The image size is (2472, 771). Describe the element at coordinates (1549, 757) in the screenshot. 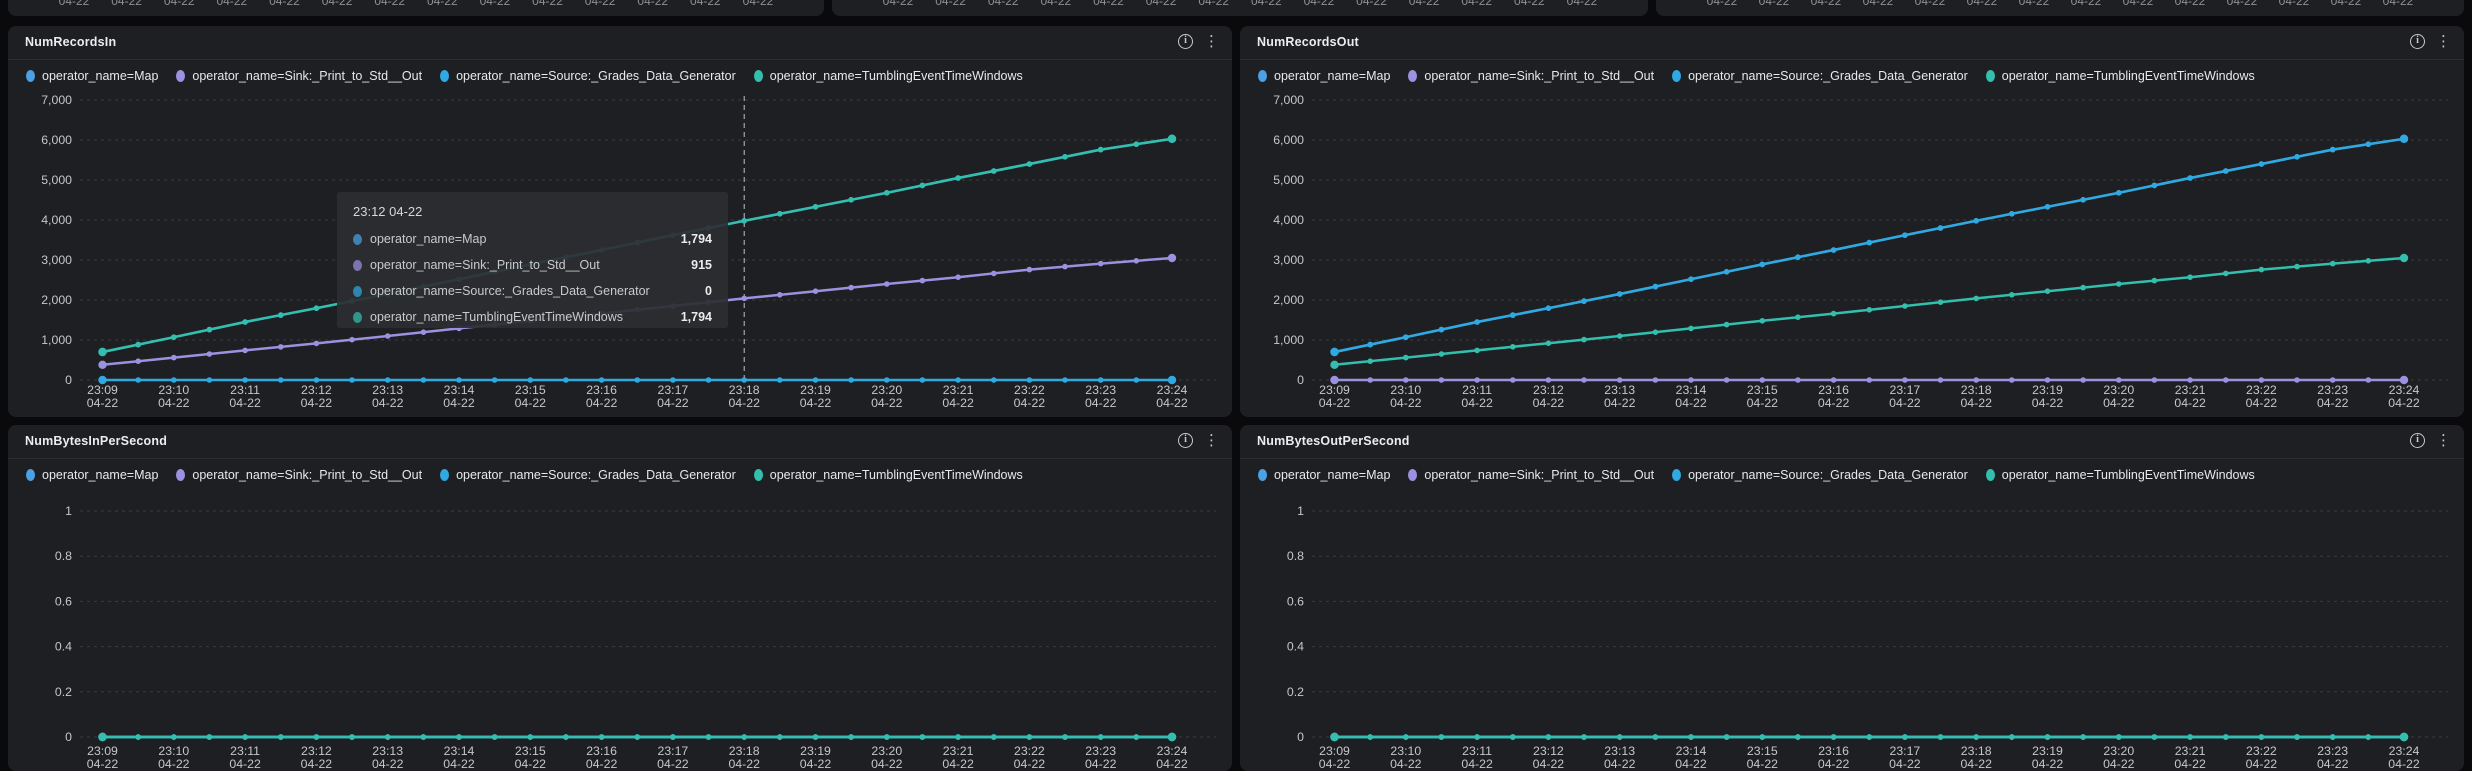

I see `x-axis-tick-label: 23:12 04-22` at that location.